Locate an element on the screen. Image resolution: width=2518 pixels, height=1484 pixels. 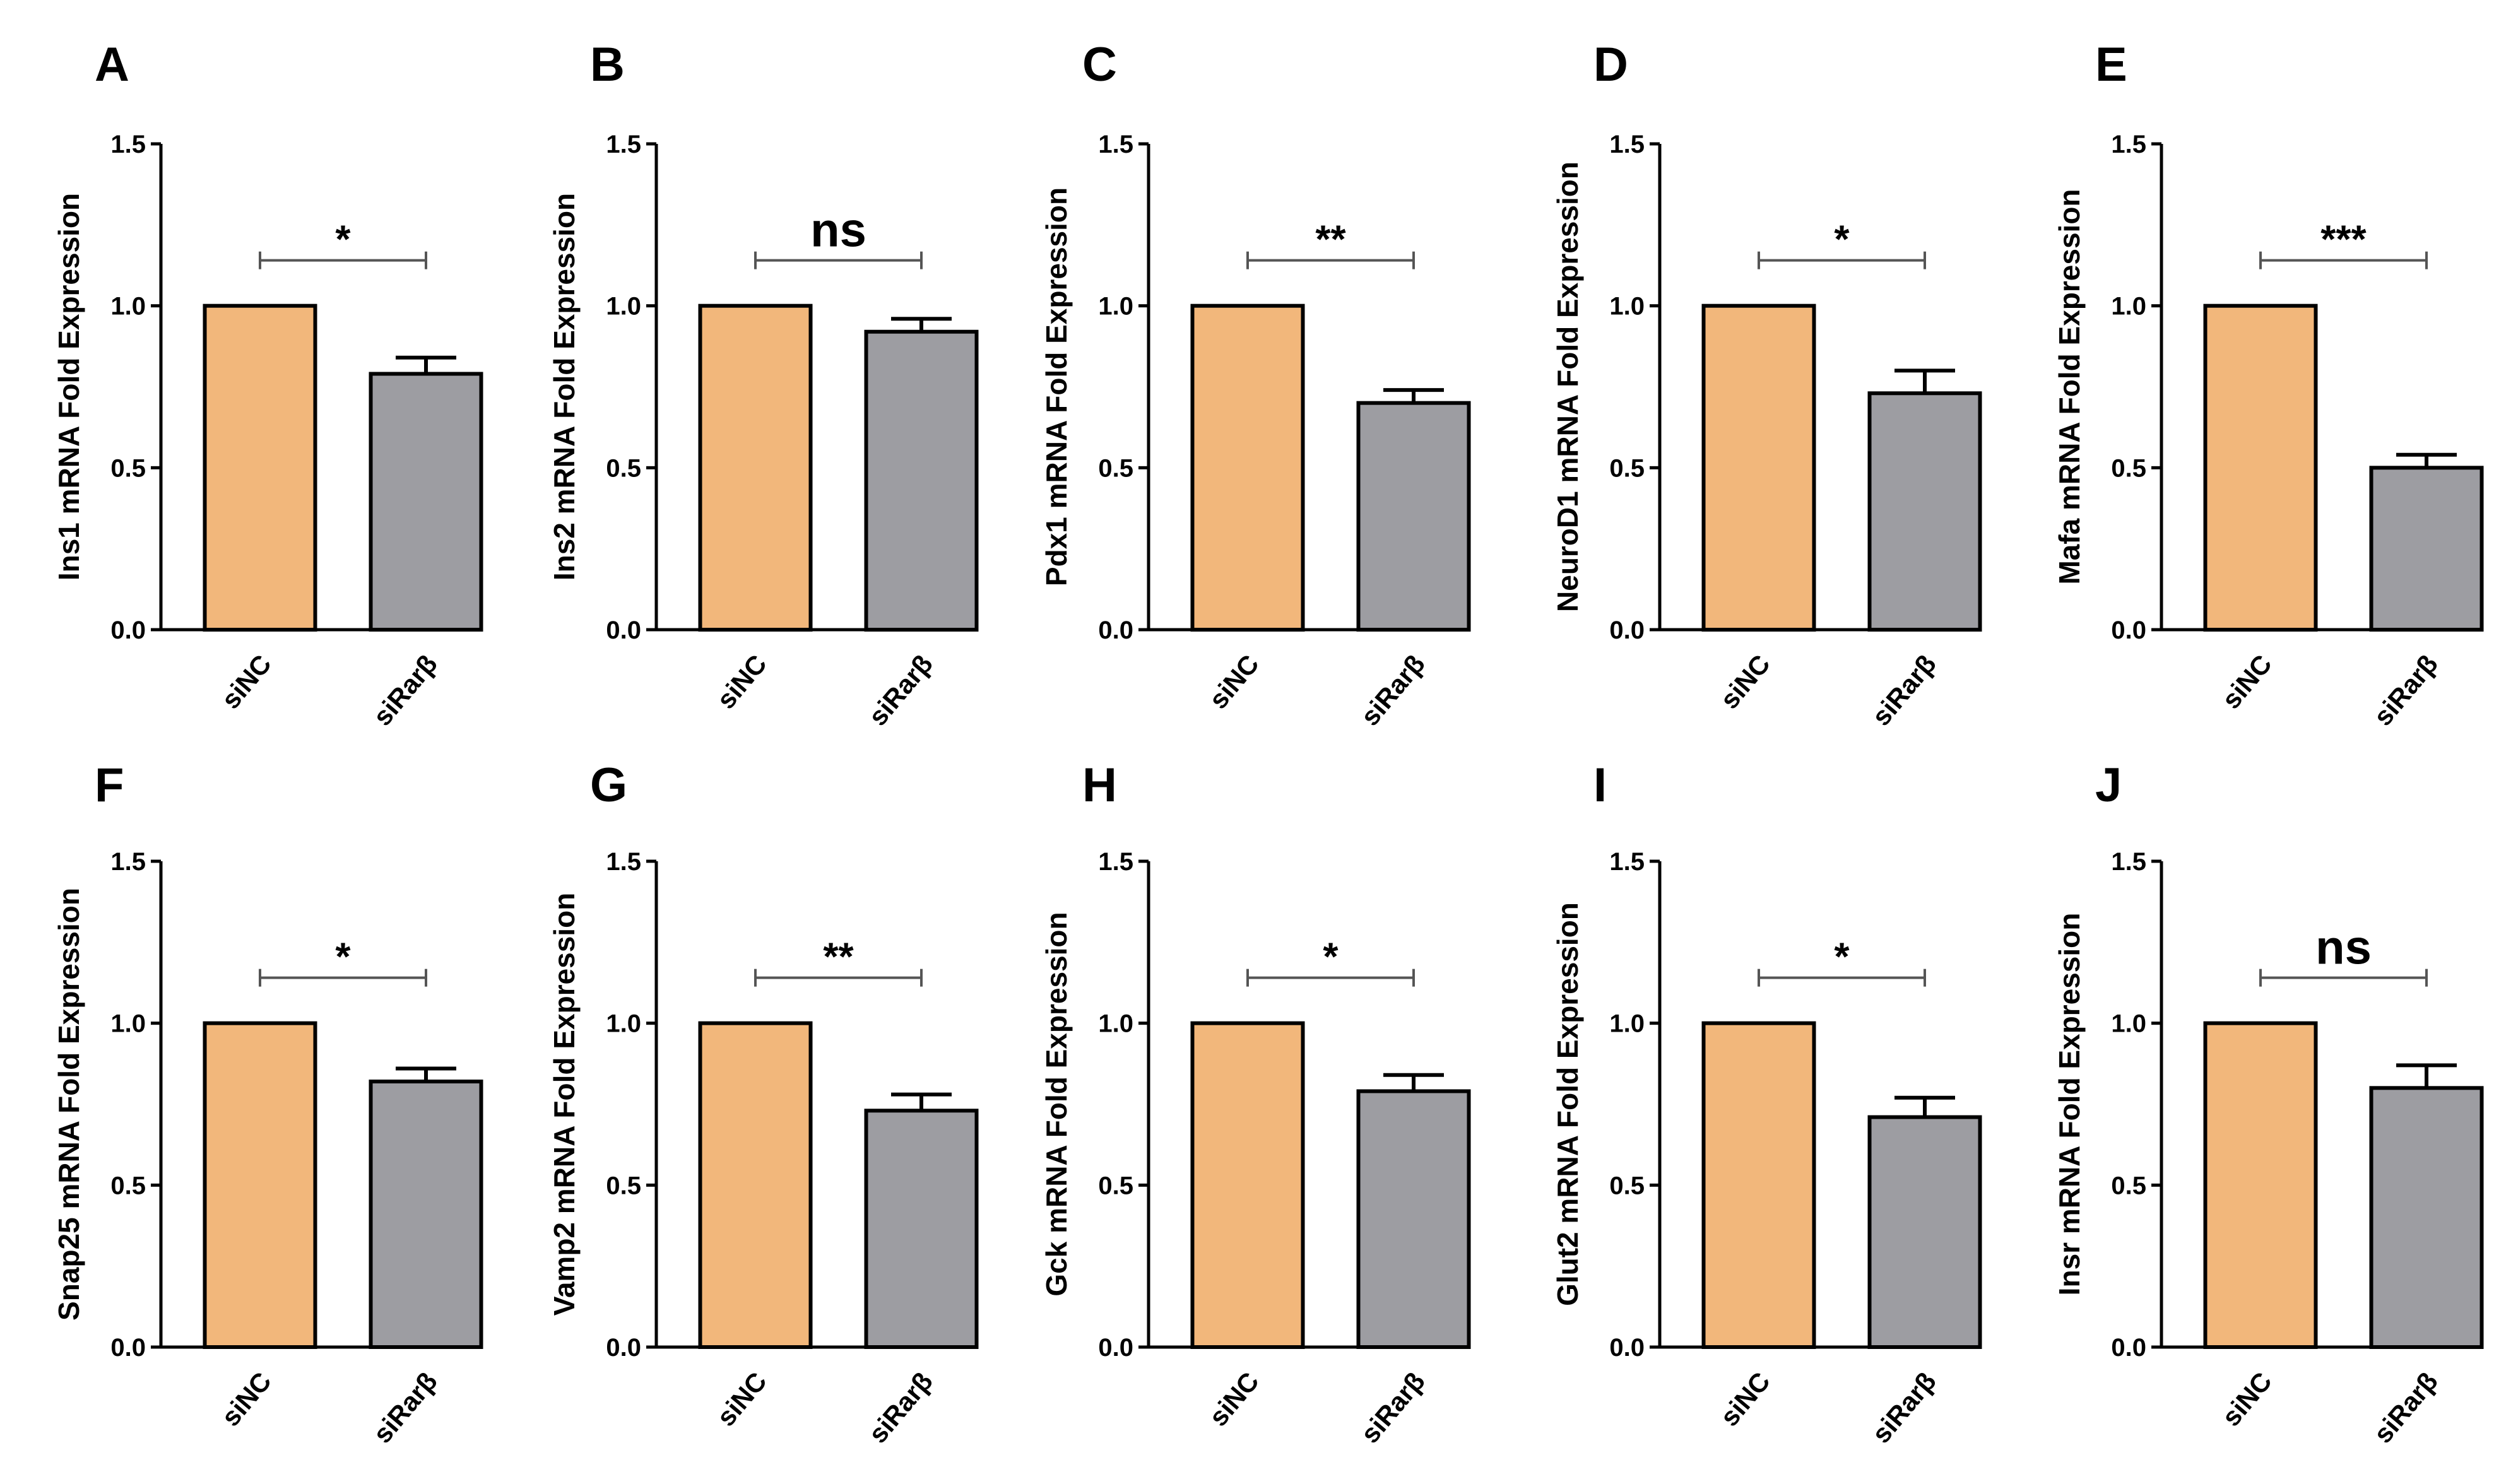
panel-h-letter: H is located at coordinates (1099, 785).